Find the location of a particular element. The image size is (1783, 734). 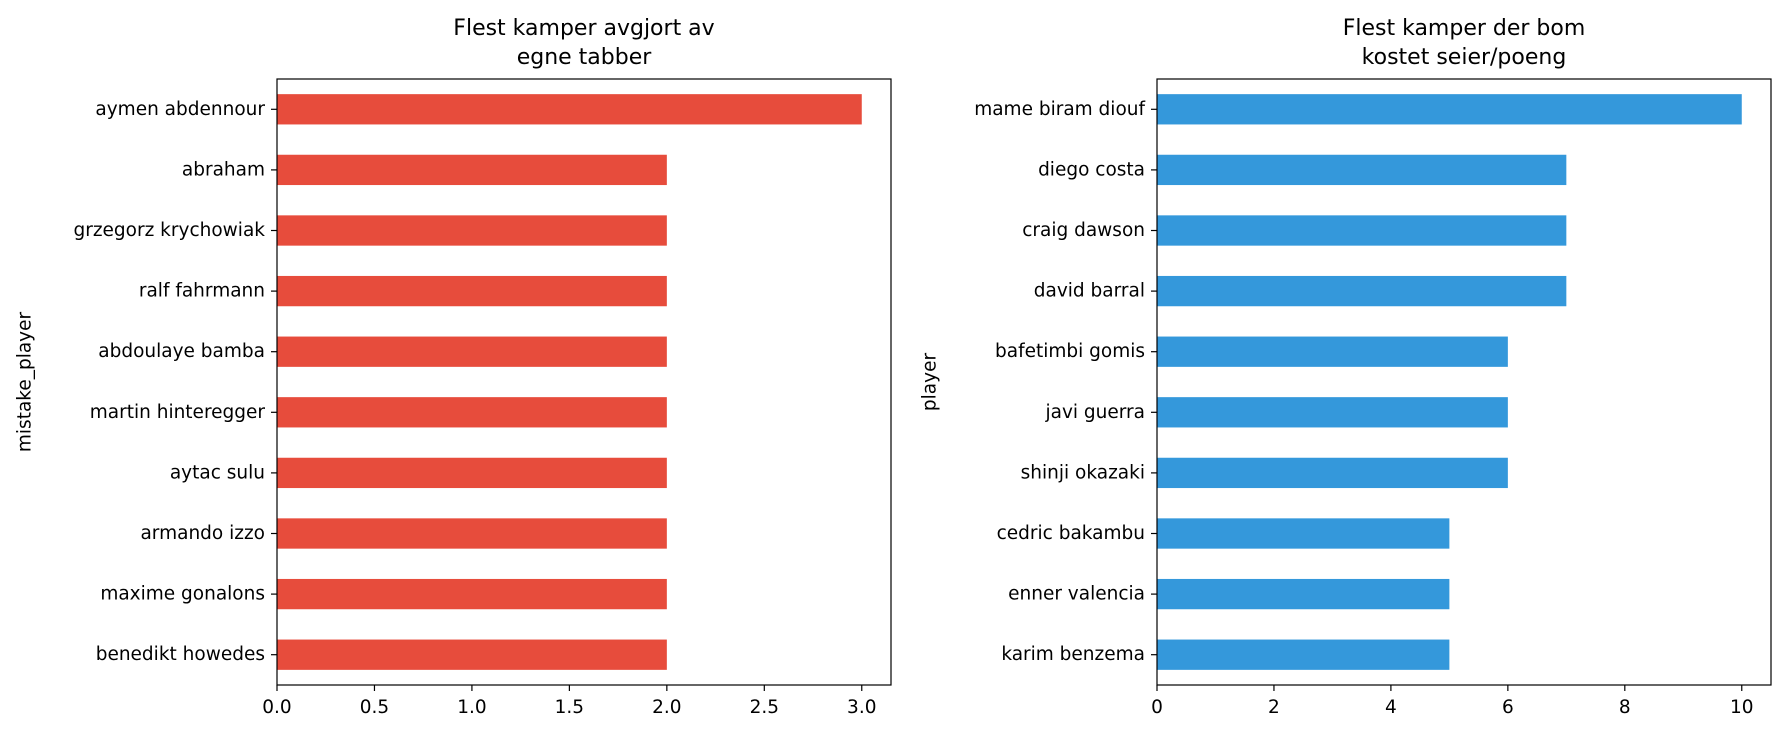

y-tick-label-0: mame biram diouf is located at coordinates (1059, 109).